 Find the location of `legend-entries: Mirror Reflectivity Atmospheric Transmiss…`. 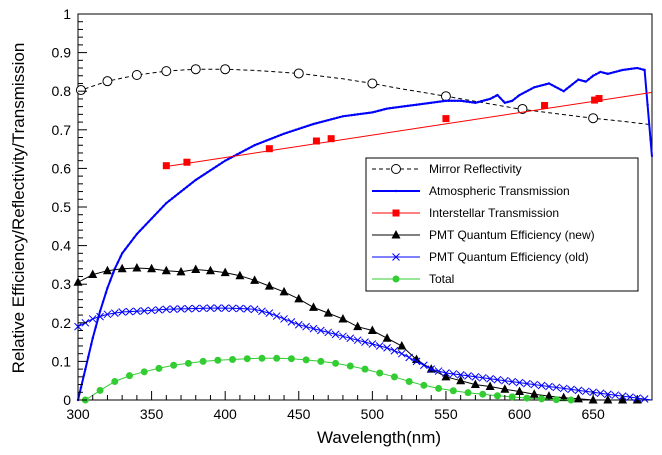

legend-entries: Mirror Reflectivity Atmospheric Transmiss… is located at coordinates (483, 224).